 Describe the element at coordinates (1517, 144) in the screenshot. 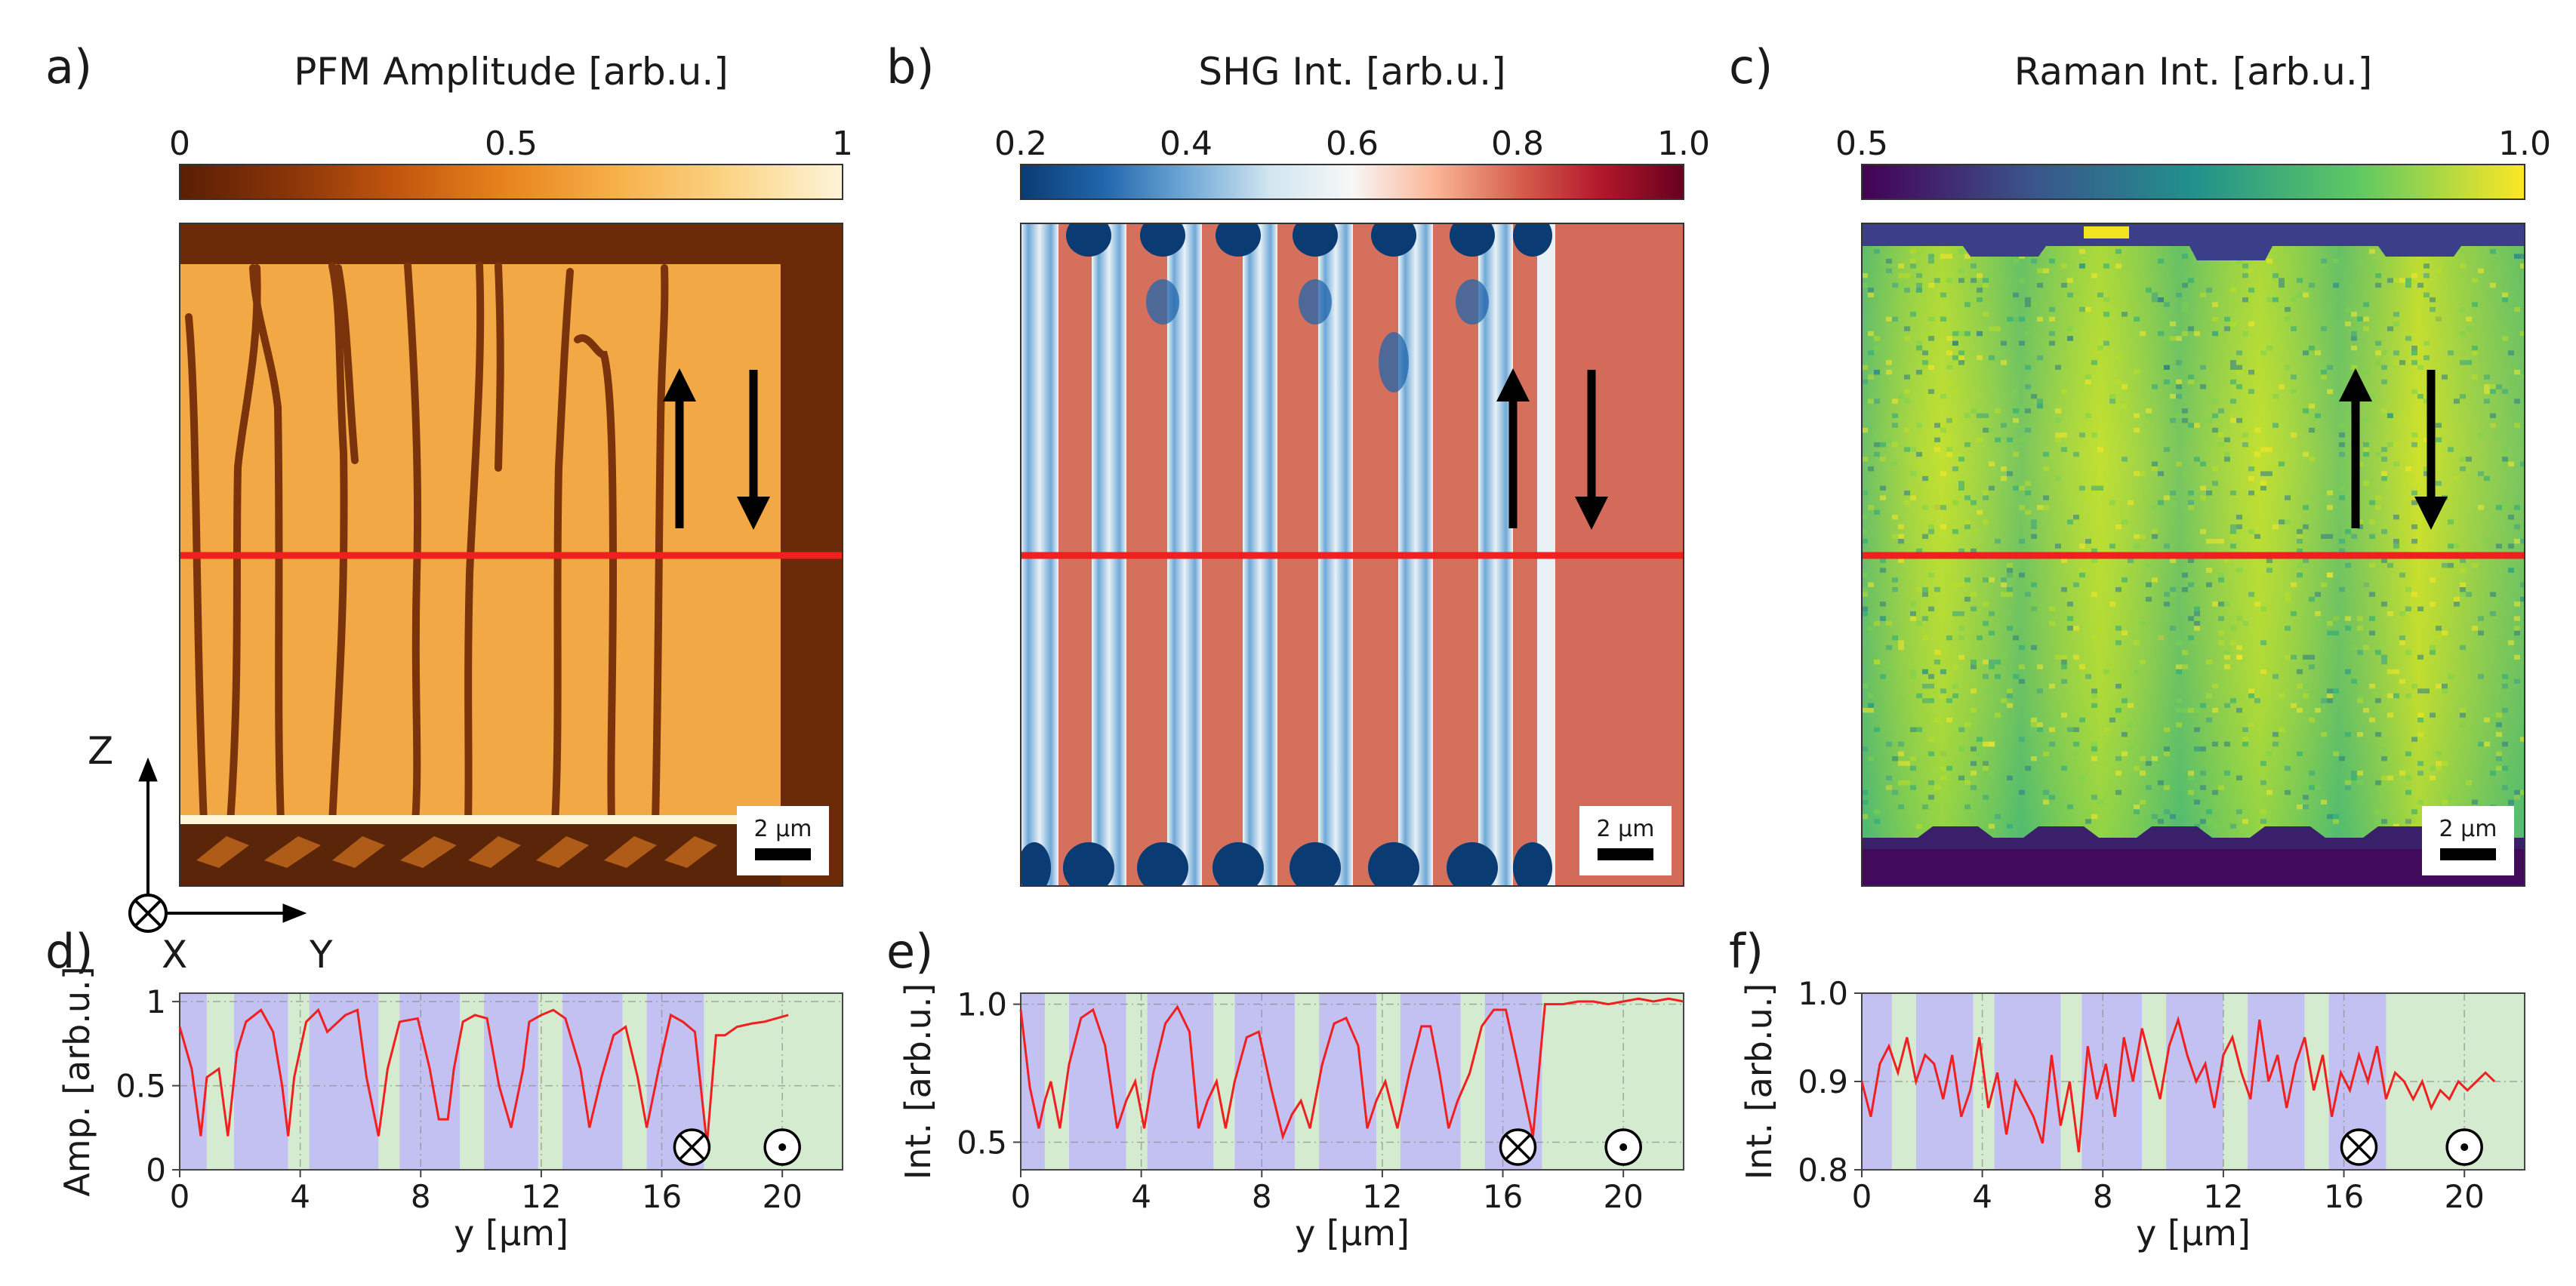

I see `panel-b-tick-3: 0.8` at that location.